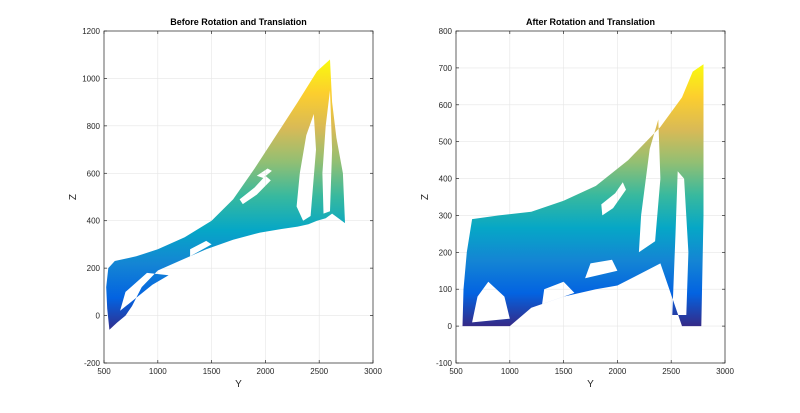 The height and width of the screenshot is (413, 800). What do you see at coordinates (444, 197) in the screenshot?
I see `y-tick-labels: -100 0 100 200 300 400 500 600 700 800` at bounding box center [444, 197].